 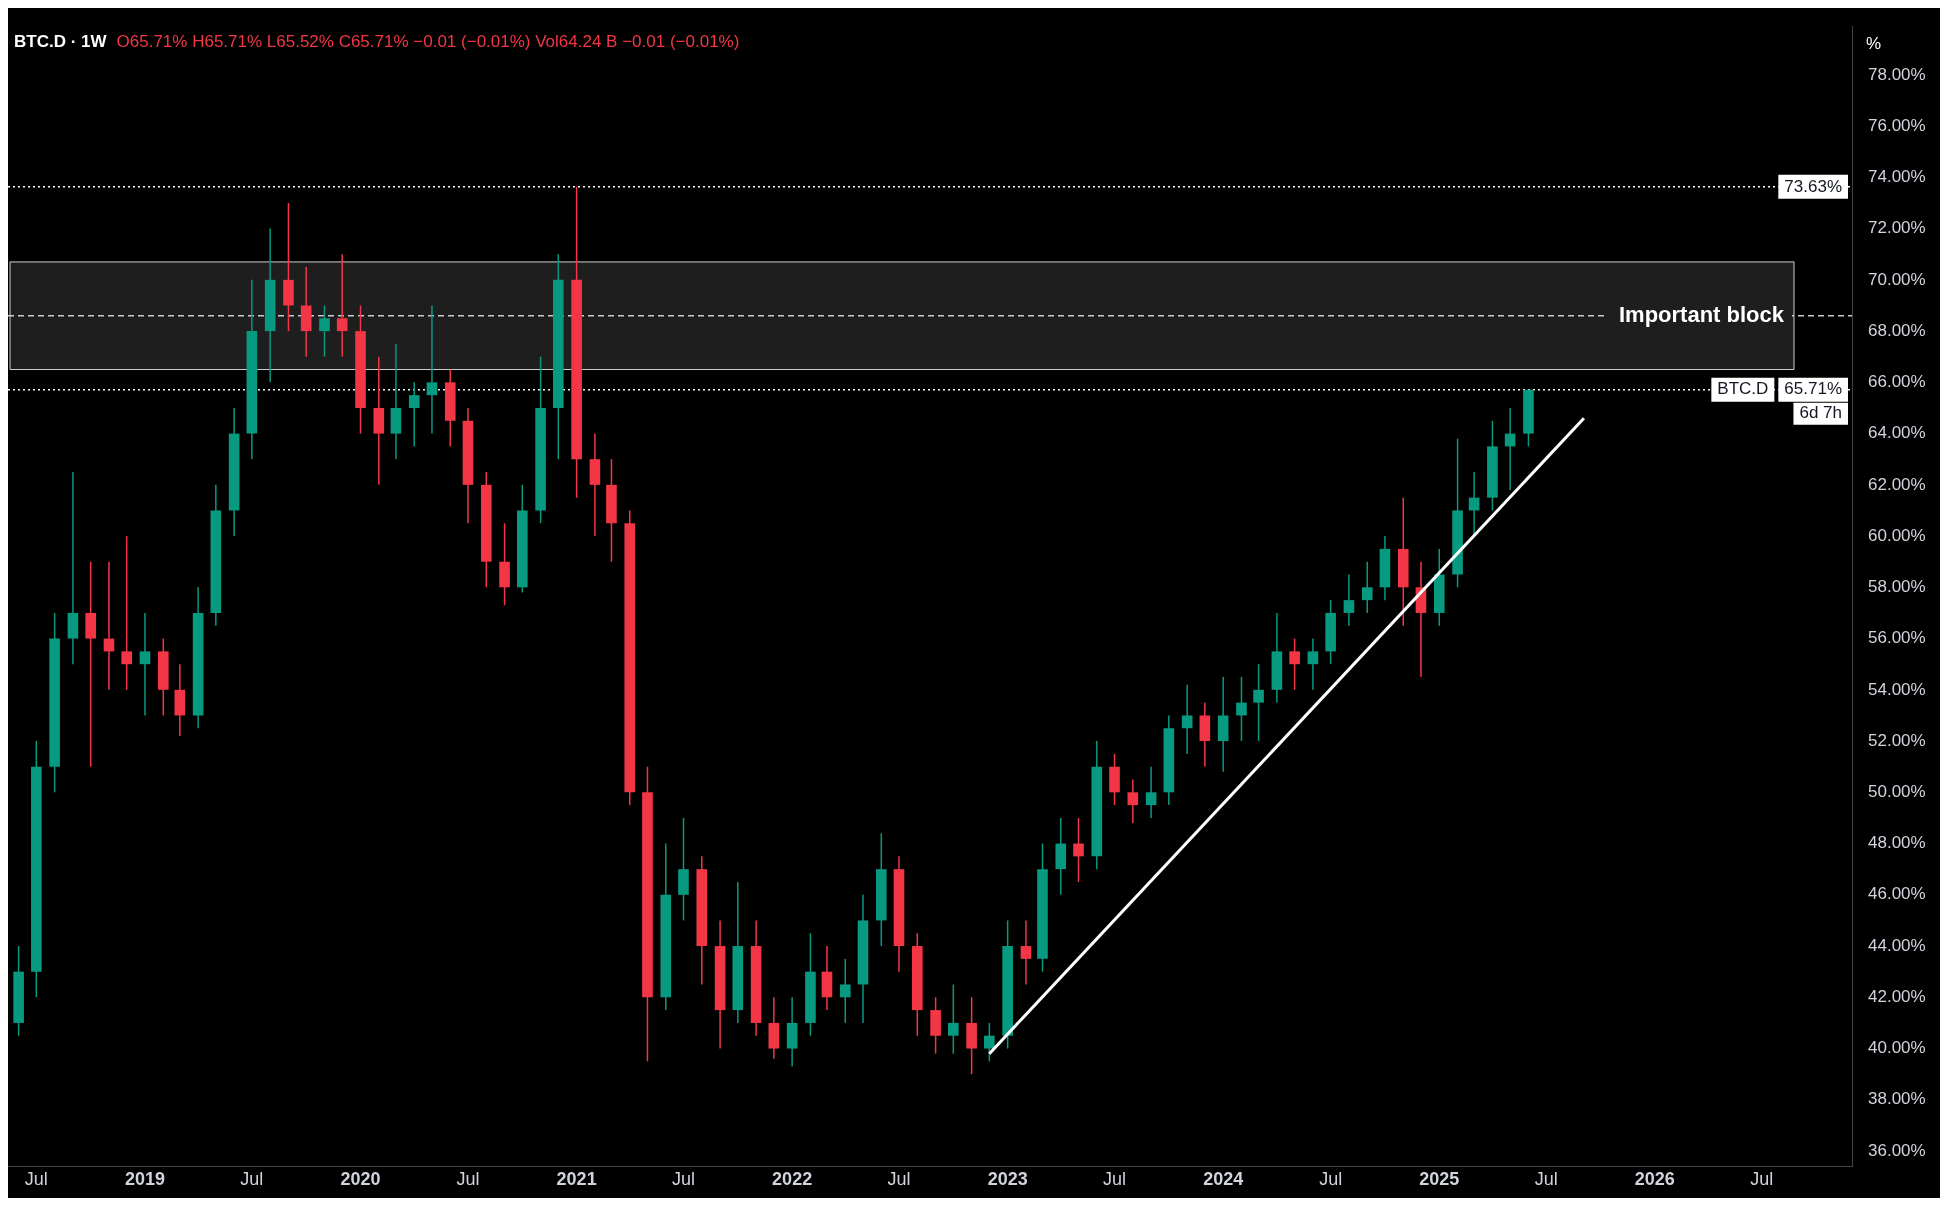 I want to click on x-tick-label: 2019, so click(x=145, y=1179).